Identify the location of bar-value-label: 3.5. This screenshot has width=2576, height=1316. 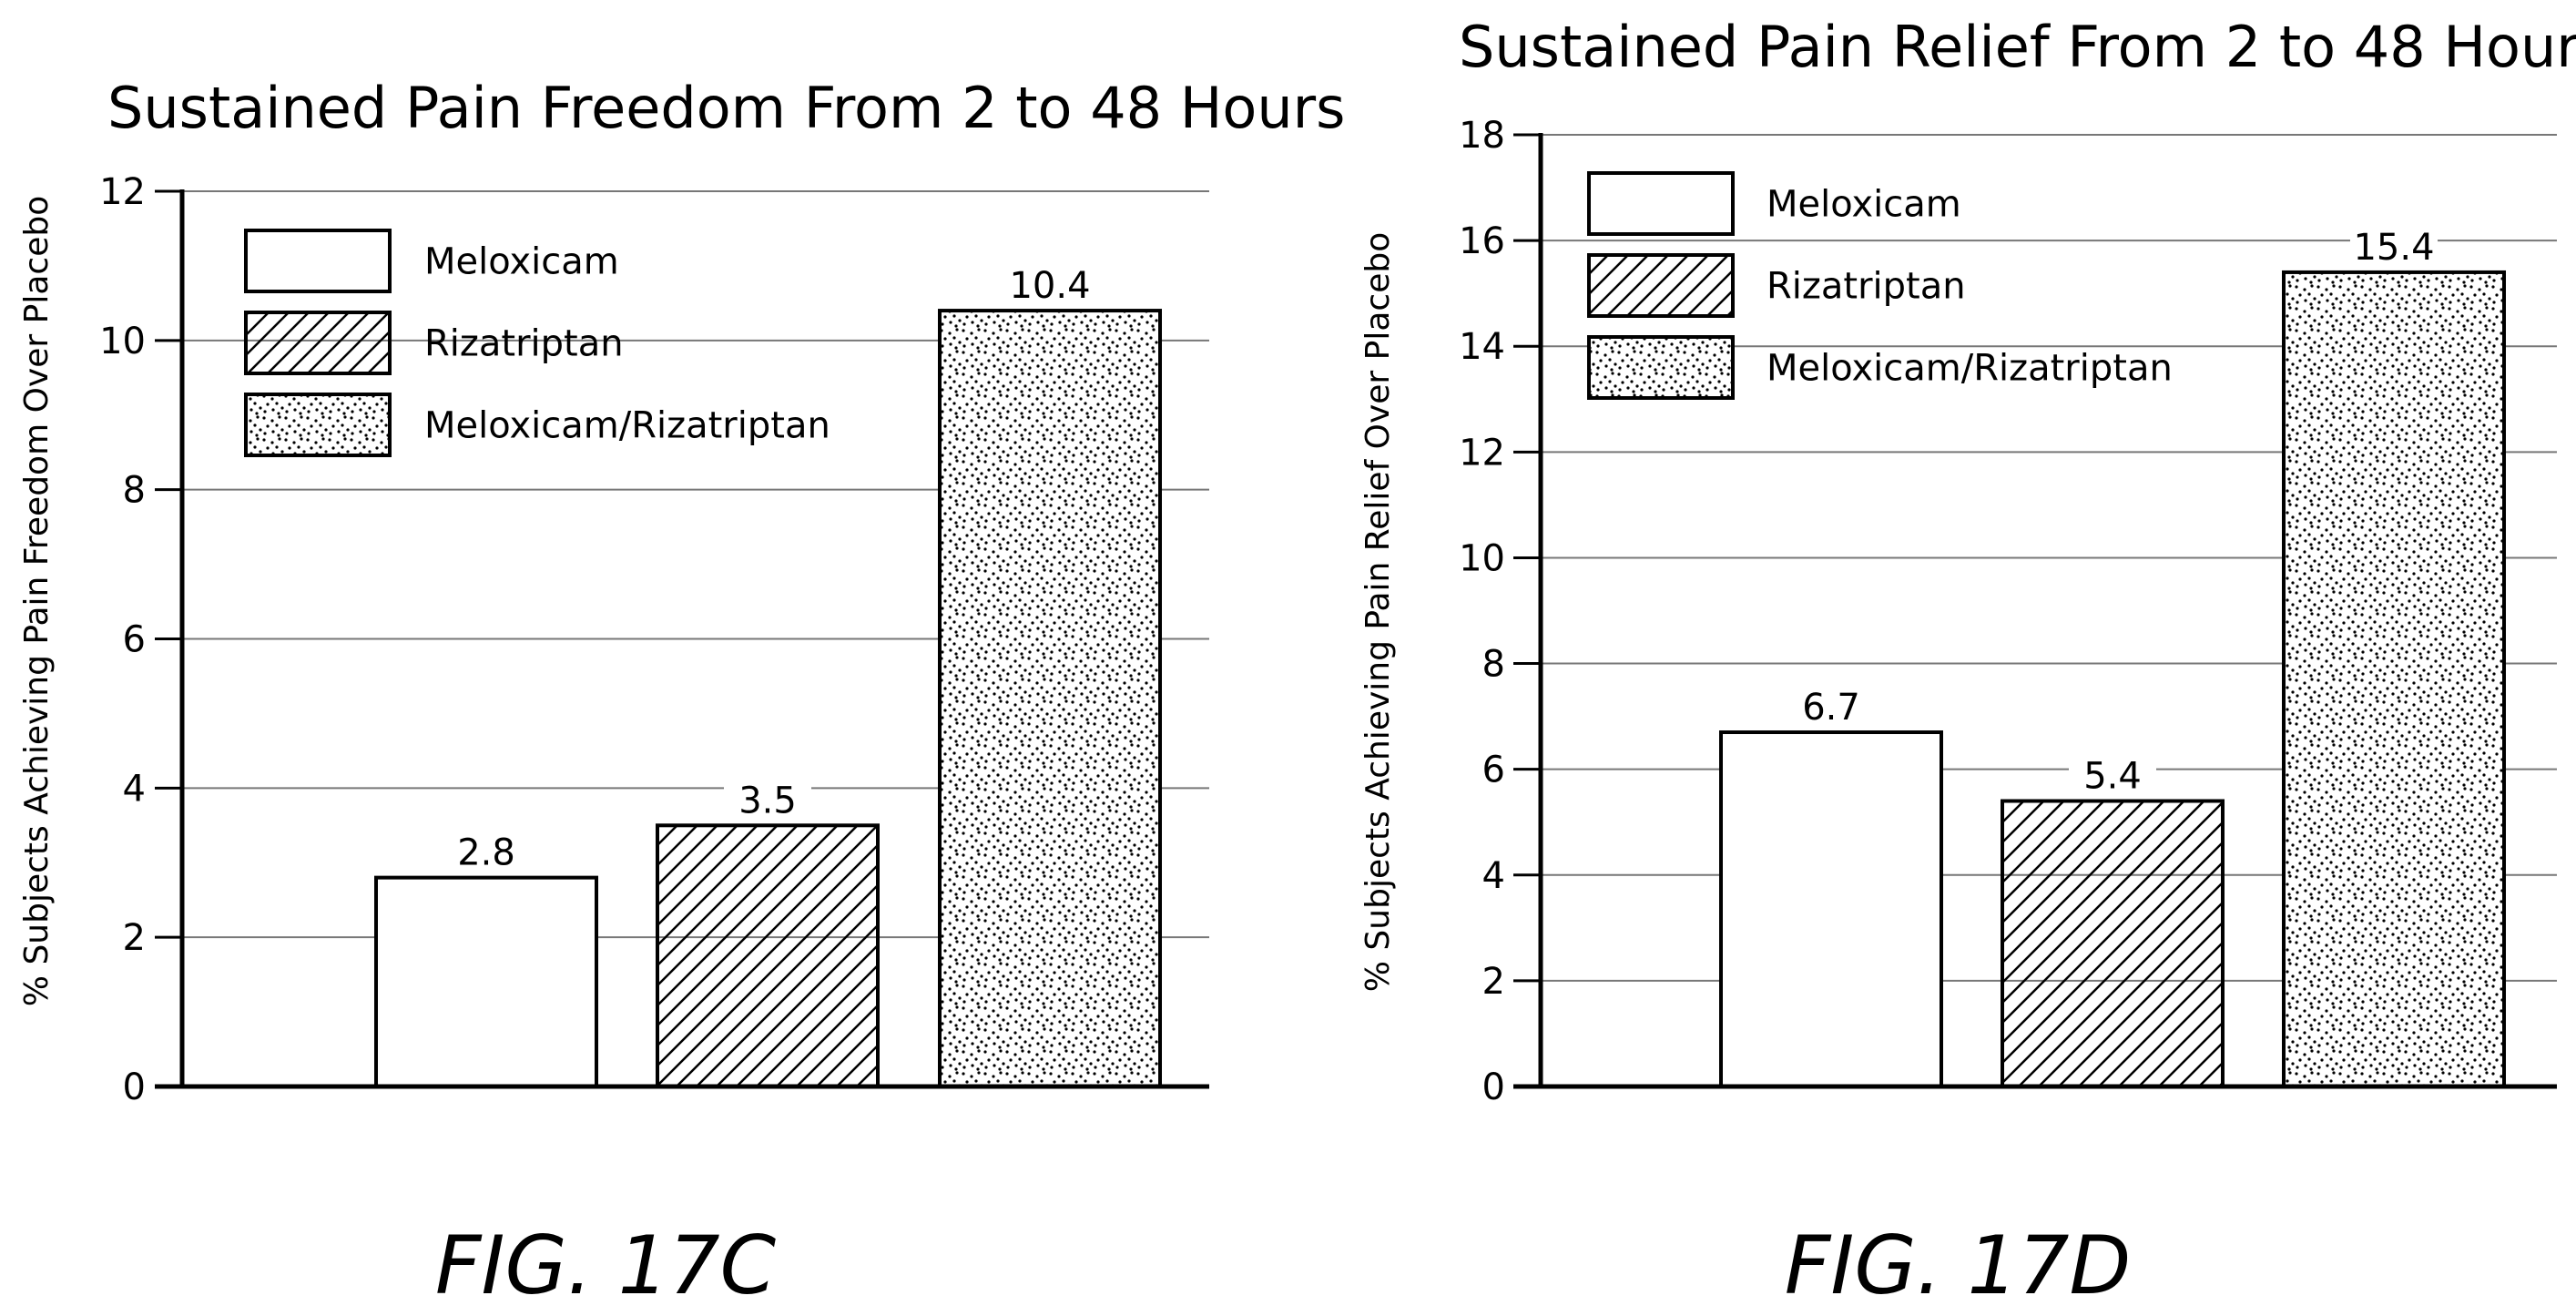
(767, 800).